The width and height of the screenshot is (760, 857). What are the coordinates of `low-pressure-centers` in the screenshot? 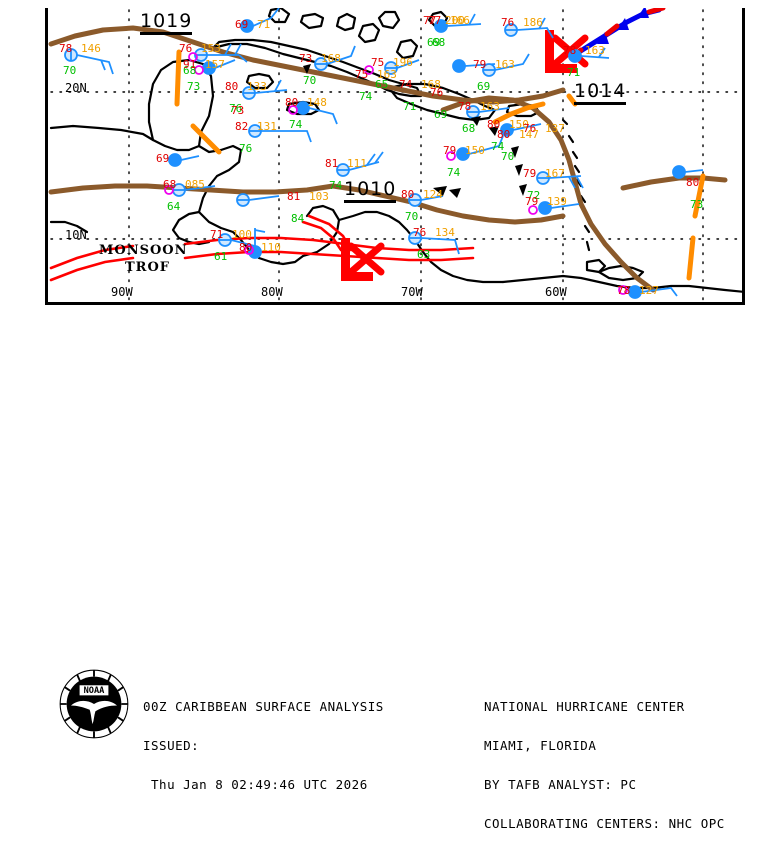 It's located at (465, 155).